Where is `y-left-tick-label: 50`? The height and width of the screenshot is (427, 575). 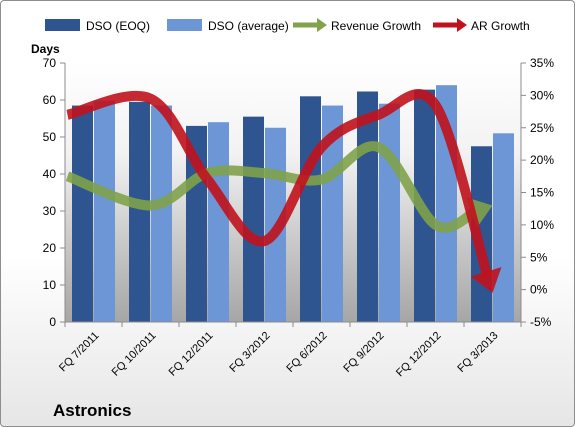 y-left-tick-label: 50 is located at coordinates (50, 137).